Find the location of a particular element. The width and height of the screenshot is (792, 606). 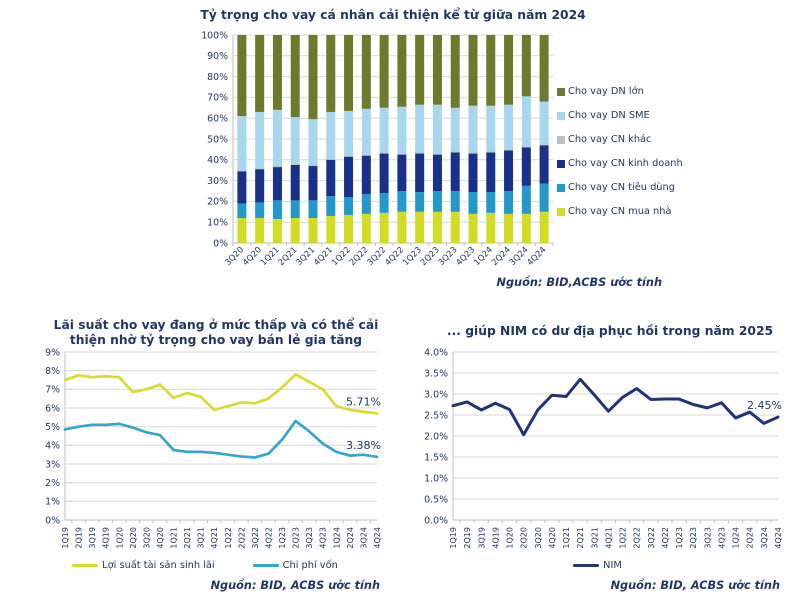

y-tick-label: 1.0% is located at coordinates (436, 478).